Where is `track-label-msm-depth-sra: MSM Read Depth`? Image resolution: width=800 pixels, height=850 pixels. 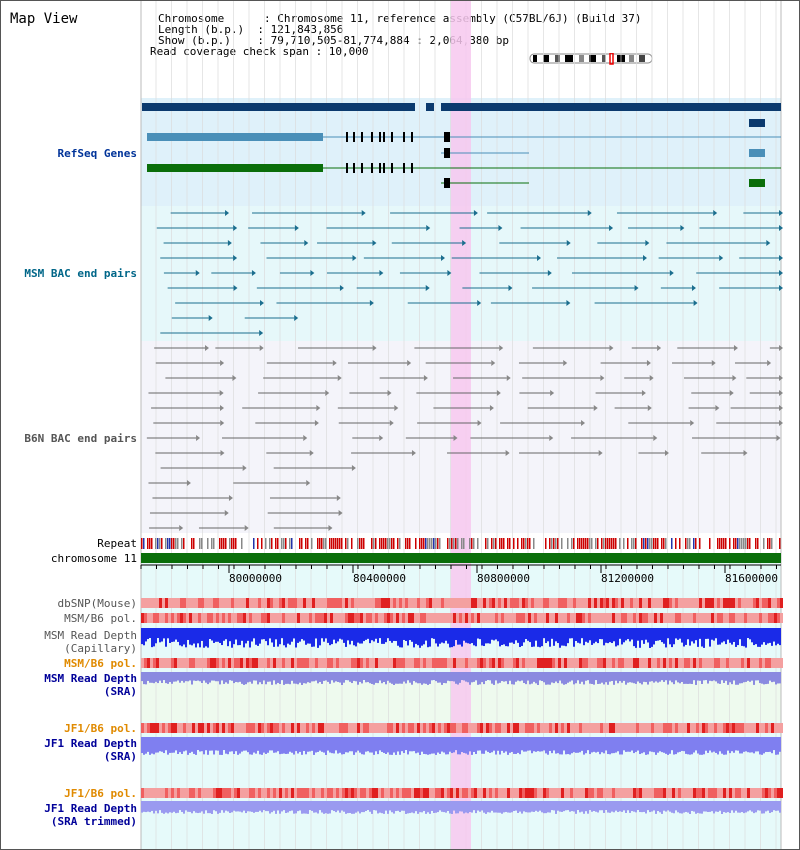
track-label-msm-depth-sra: MSM Read Depth is located at coordinates (90, 678).